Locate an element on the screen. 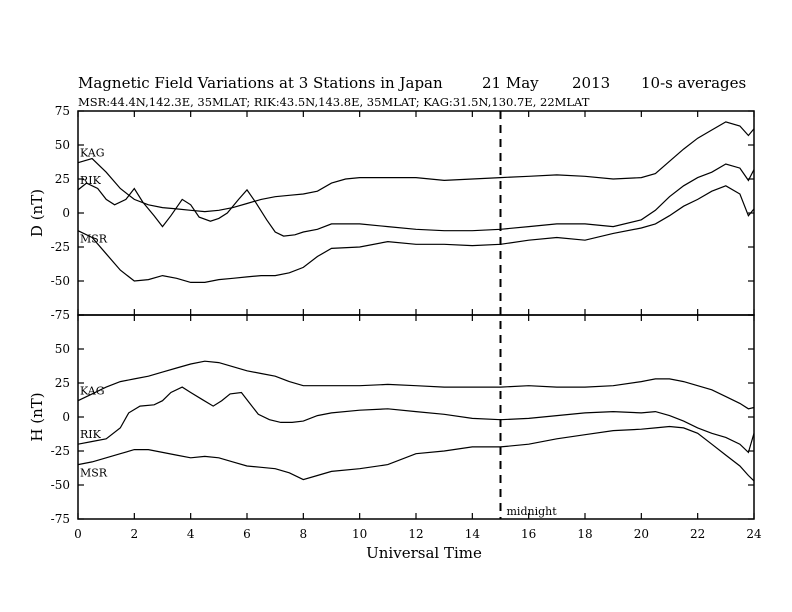 This screenshot has height=612, width=792. averaging-label: 10-s averages is located at coordinates (693, 83).